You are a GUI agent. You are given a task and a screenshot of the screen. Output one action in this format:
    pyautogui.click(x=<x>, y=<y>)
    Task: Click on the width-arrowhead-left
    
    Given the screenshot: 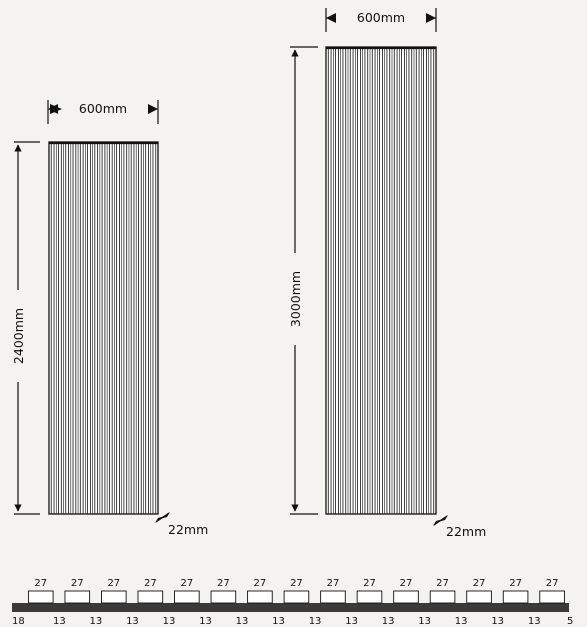 What is the action you would take?
    pyautogui.click(x=53, y=109)
    